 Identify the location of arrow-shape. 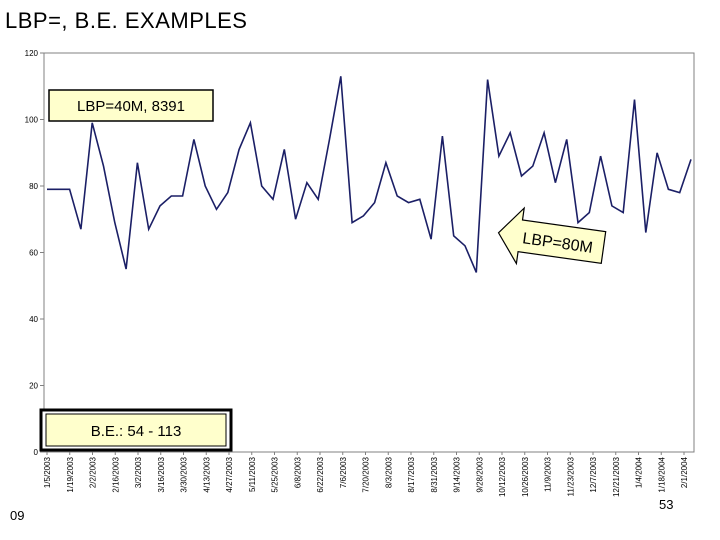
(552, 236).